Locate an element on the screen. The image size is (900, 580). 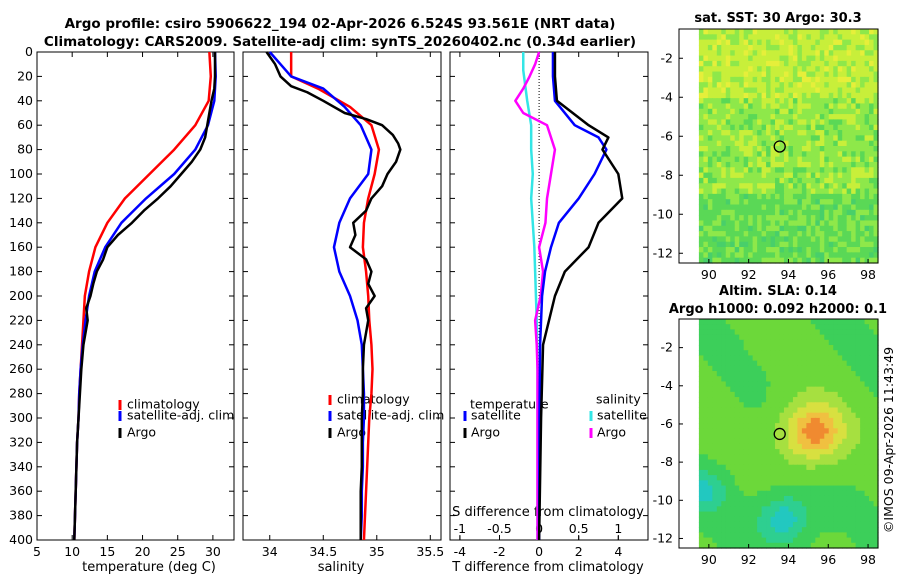
map-x-tick-label: 92 is located at coordinates (749, 559).